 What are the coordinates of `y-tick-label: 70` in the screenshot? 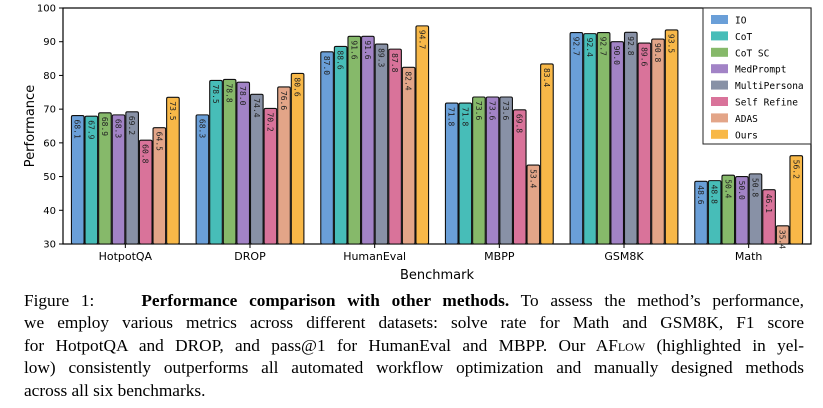 It's located at (49, 110).